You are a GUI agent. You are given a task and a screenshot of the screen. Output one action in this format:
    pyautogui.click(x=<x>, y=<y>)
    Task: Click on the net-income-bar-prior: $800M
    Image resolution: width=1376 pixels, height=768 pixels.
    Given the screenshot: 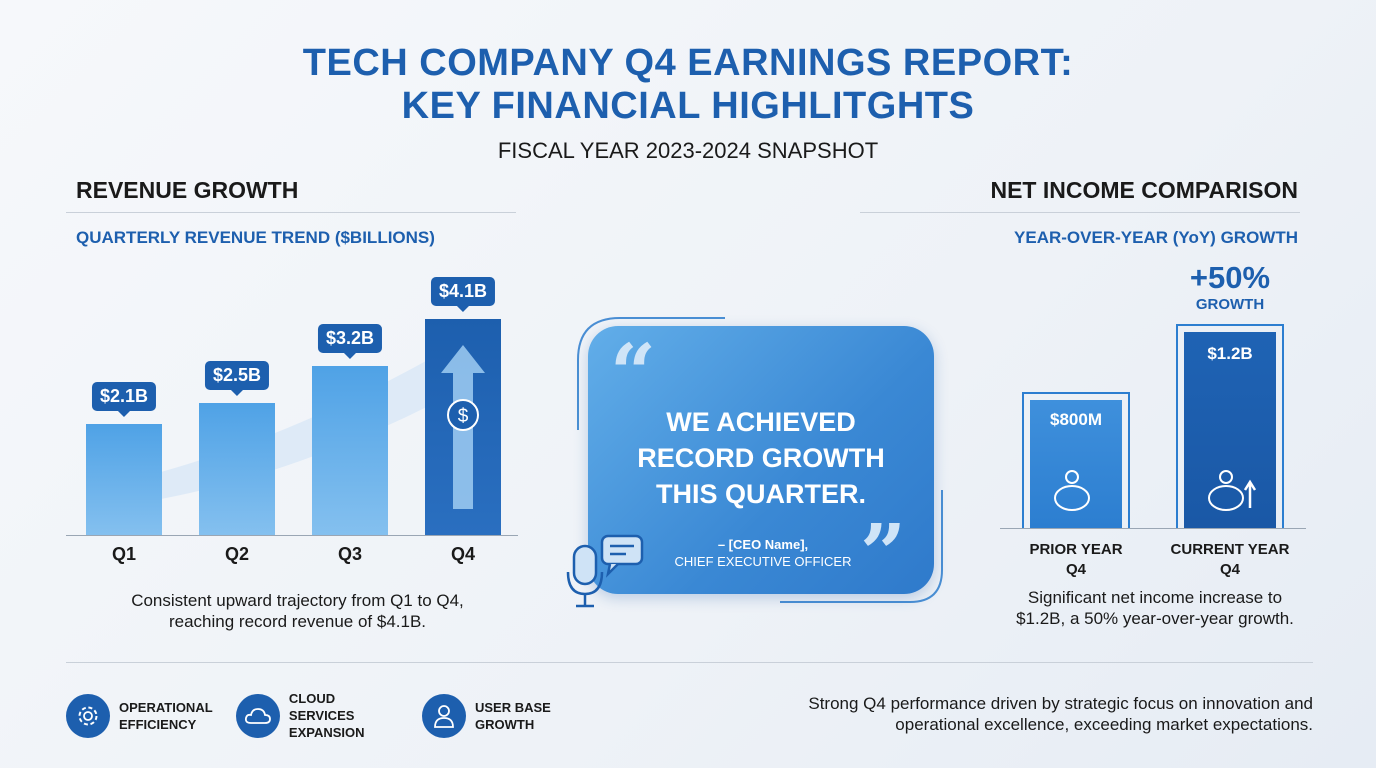 What is the action you would take?
    pyautogui.click(x=1076, y=460)
    